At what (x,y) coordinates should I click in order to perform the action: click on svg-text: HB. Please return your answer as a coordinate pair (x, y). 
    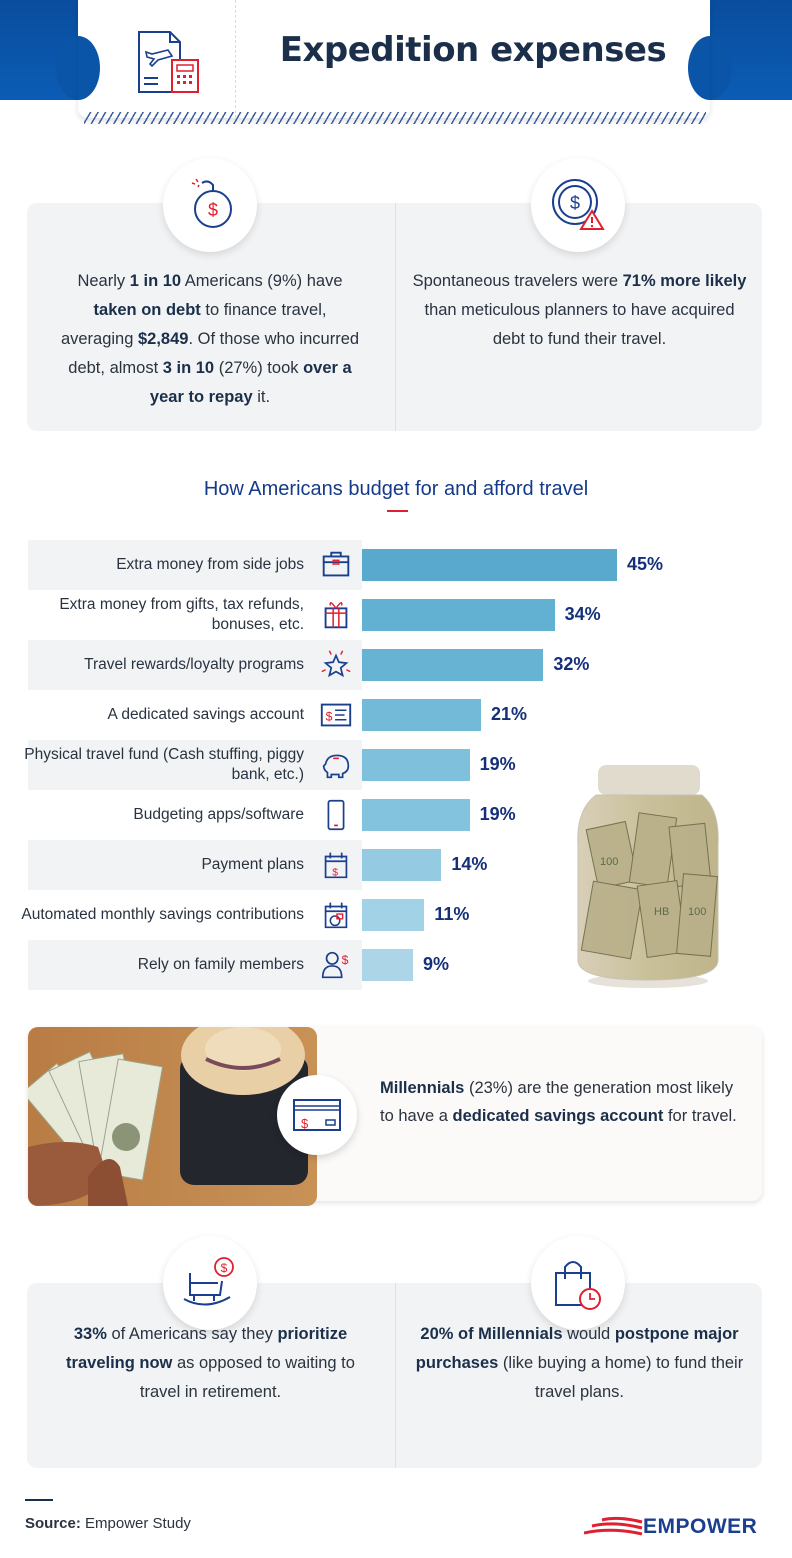
    Looking at the image, I should click on (661, 912).